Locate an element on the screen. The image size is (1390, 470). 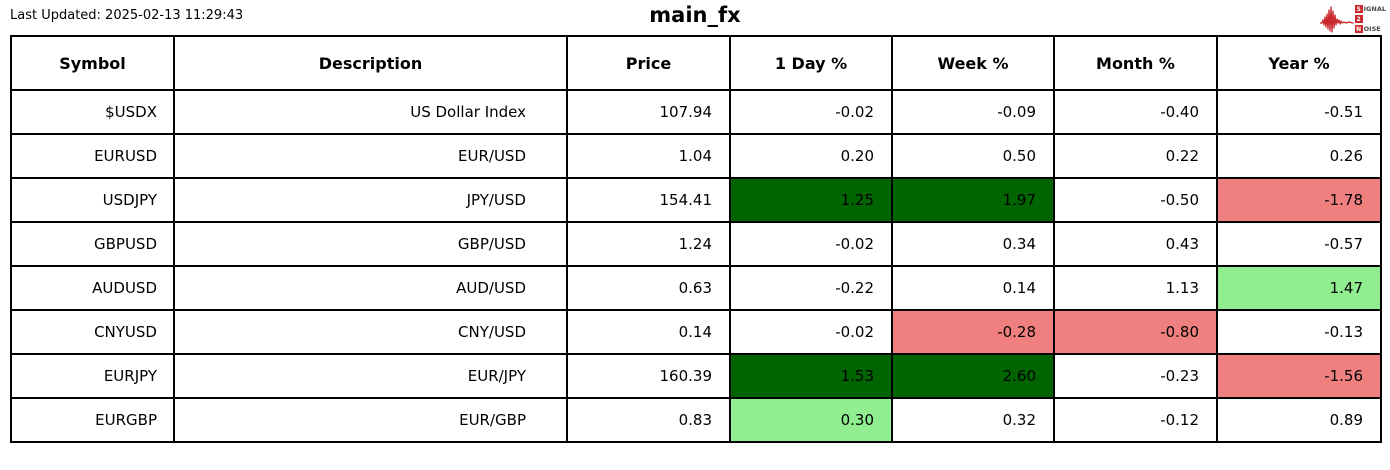
description-cell: AUD/USD is located at coordinates (370, 288).